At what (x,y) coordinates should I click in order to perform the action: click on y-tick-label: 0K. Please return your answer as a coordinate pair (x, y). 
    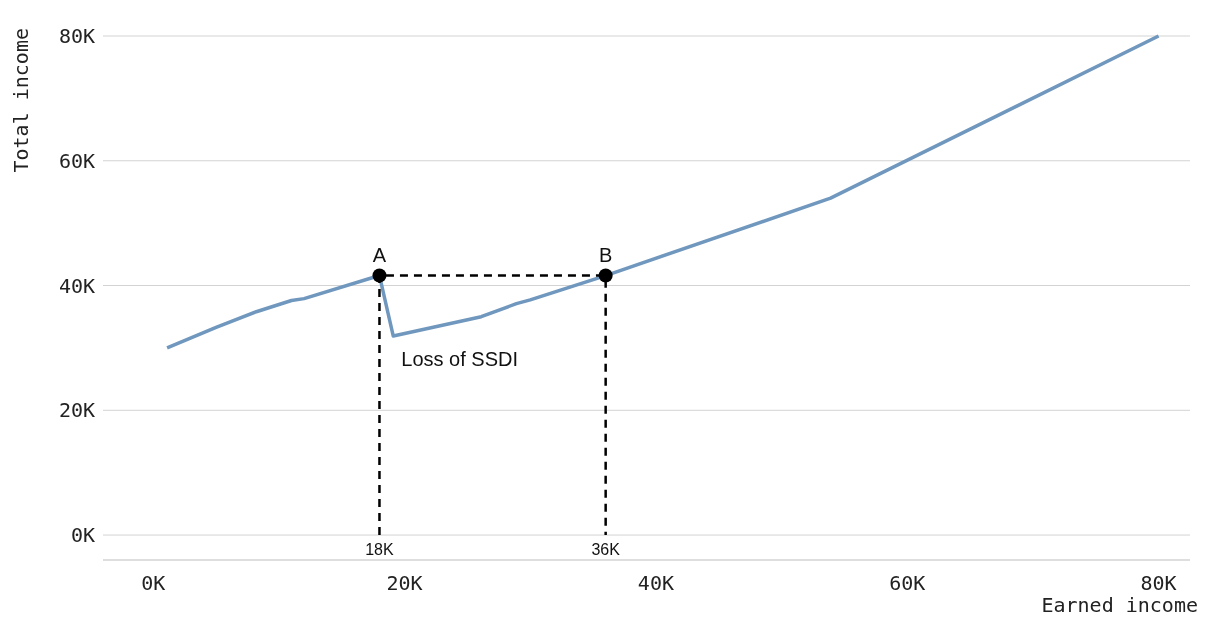
    Looking at the image, I should click on (82, 535).